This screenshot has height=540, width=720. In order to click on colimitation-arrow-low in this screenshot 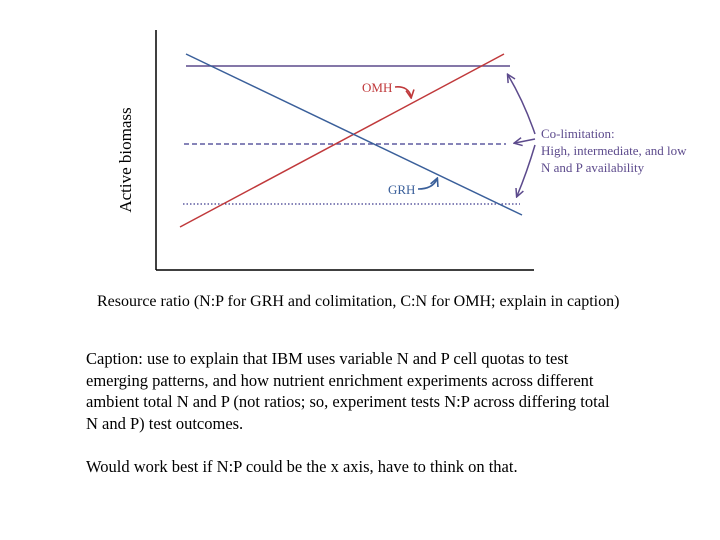, I will do `click(526, 170)`.